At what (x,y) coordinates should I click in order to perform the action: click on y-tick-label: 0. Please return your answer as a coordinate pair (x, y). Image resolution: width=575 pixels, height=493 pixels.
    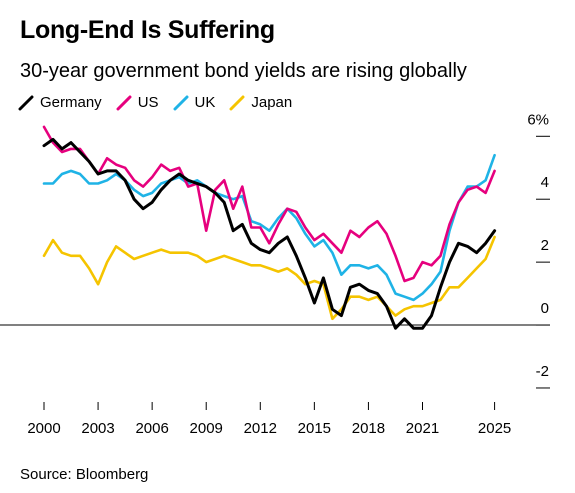
    Looking at the image, I should click on (545, 308).